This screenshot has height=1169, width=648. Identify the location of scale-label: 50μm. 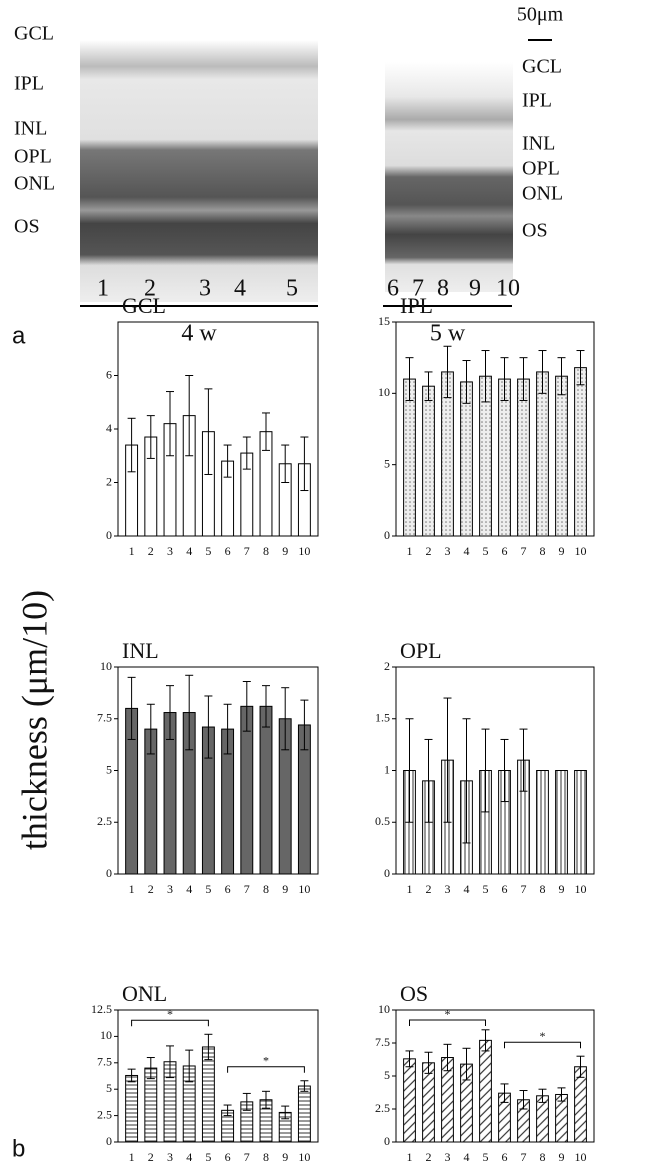
(540, 15).